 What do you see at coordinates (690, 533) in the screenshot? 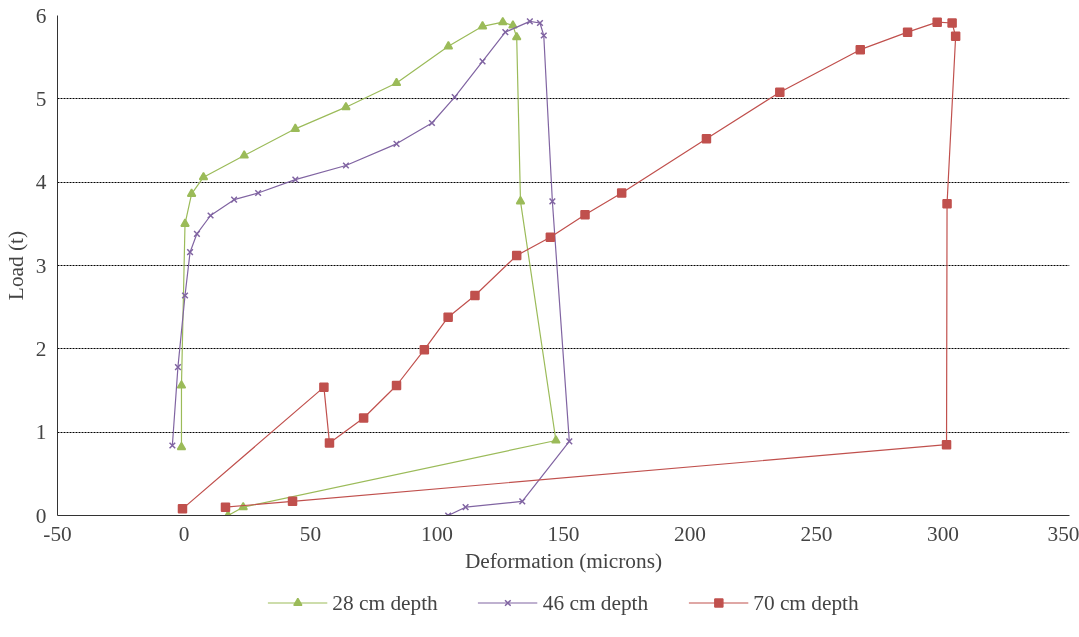
I see `x-tick-label: 200` at bounding box center [690, 533].